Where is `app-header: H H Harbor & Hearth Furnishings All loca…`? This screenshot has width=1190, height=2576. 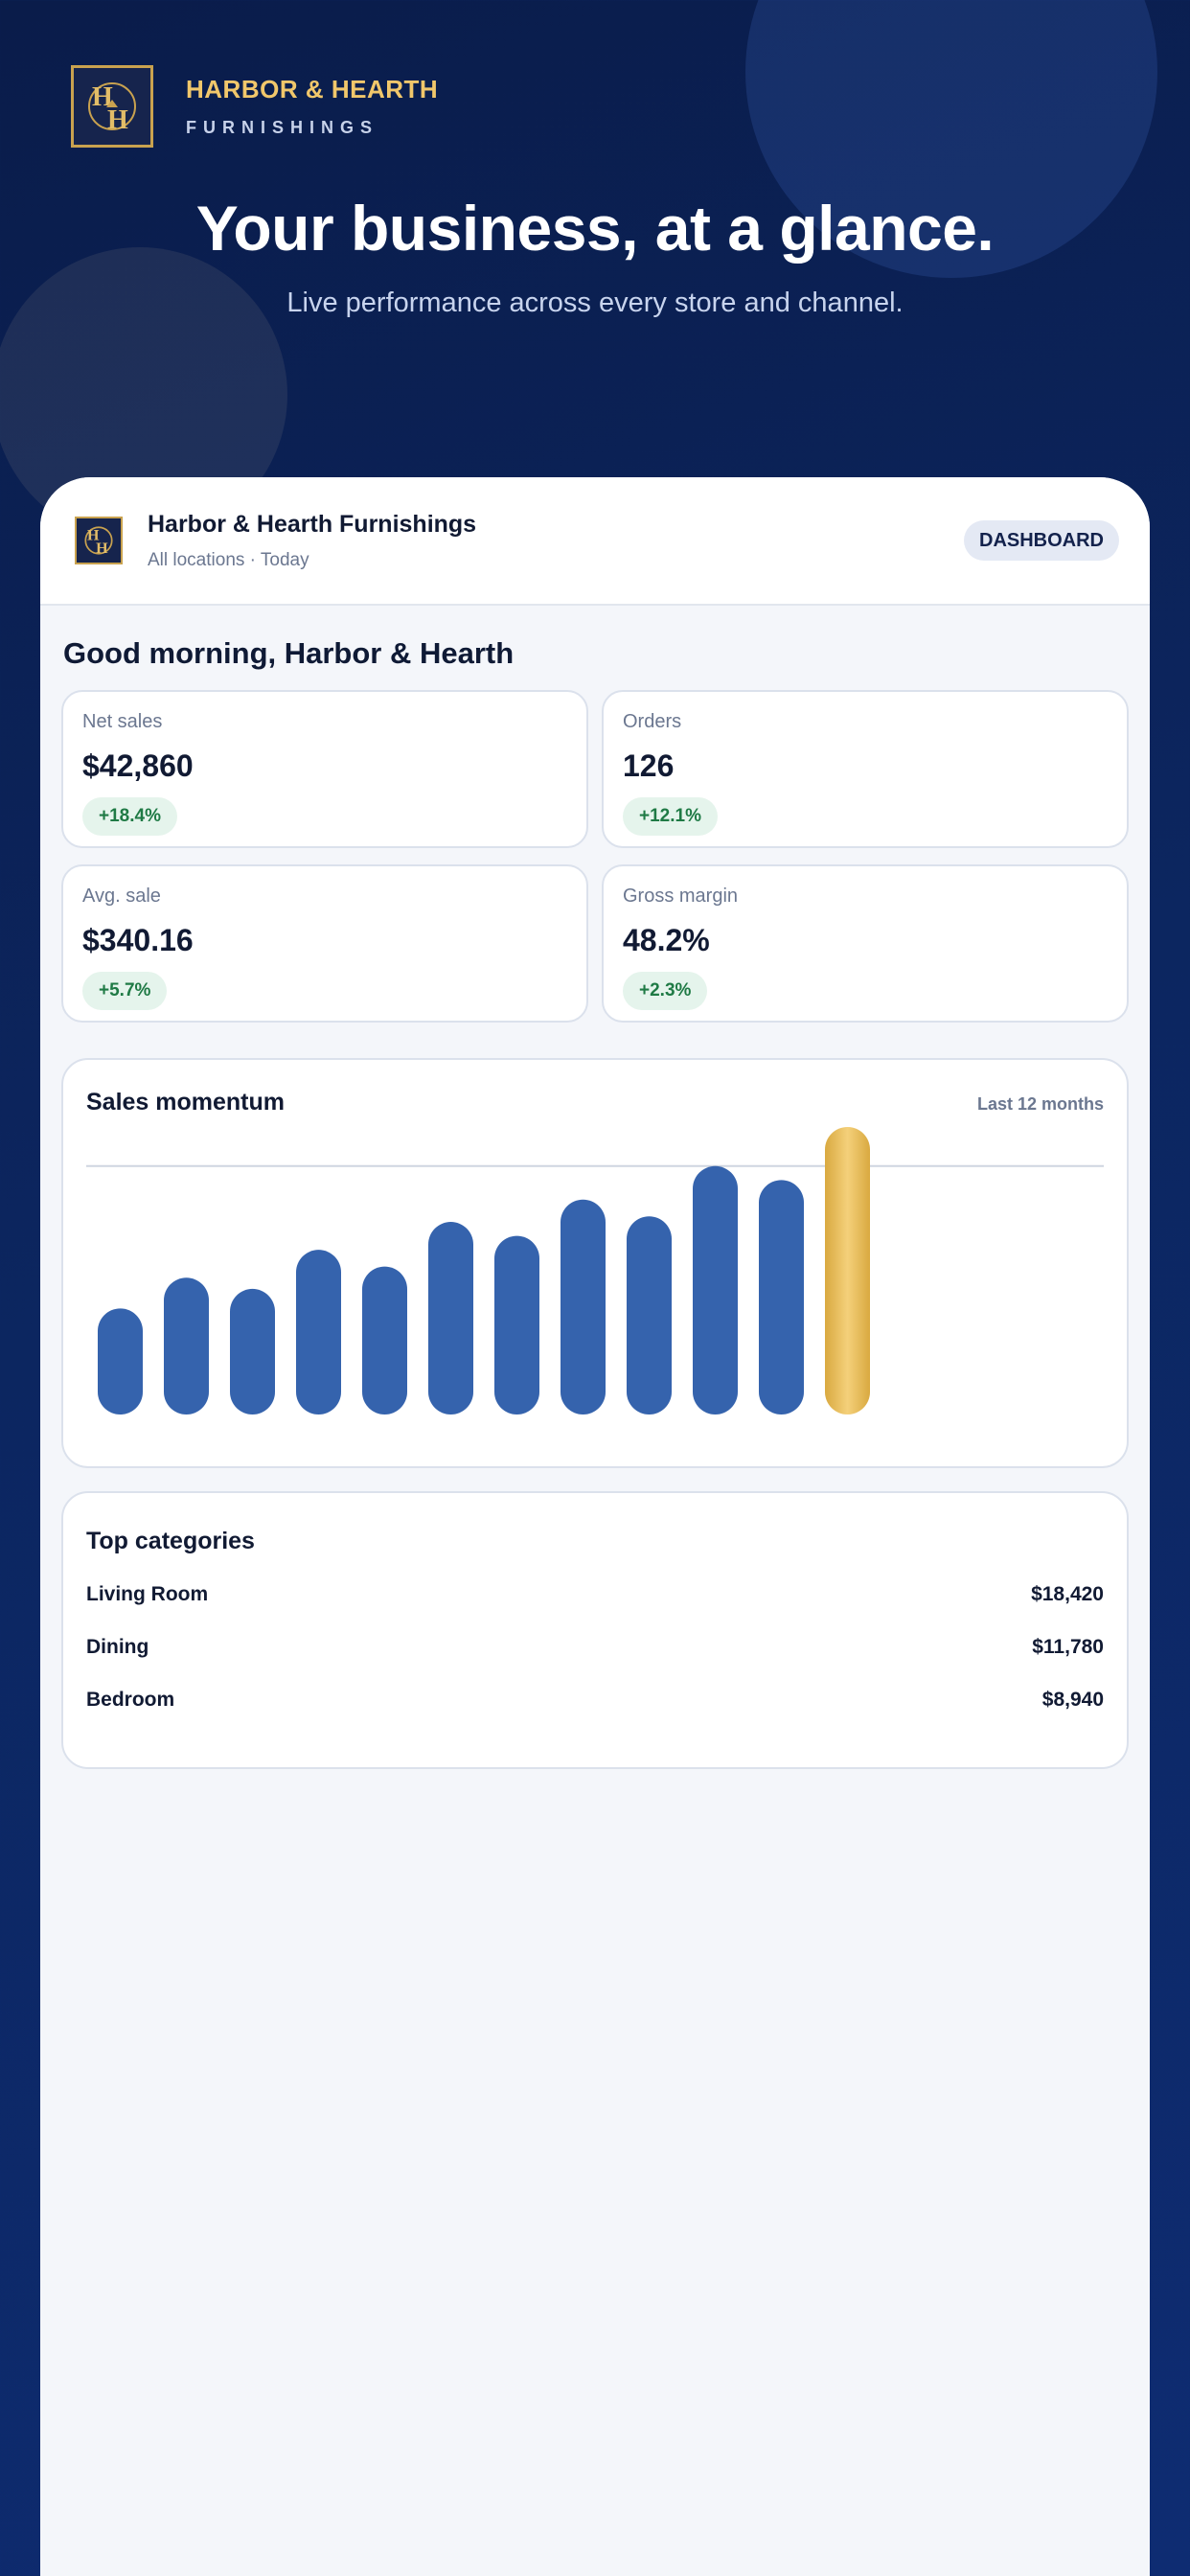 app-header: H H Harbor & Hearth Furnishings All loca… is located at coordinates (595, 541).